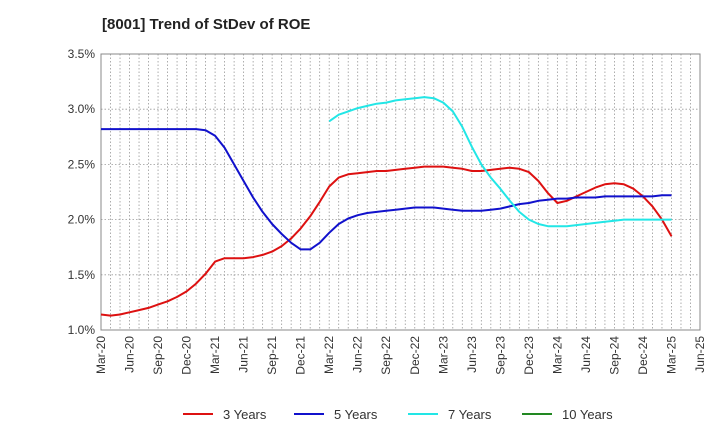 This screenshot has height=445, width=720. What do you see at coordinates (356, 414) in the screenshot?
I see `legend-label-5-years: 5 Years` at bounding box center [356, 414].